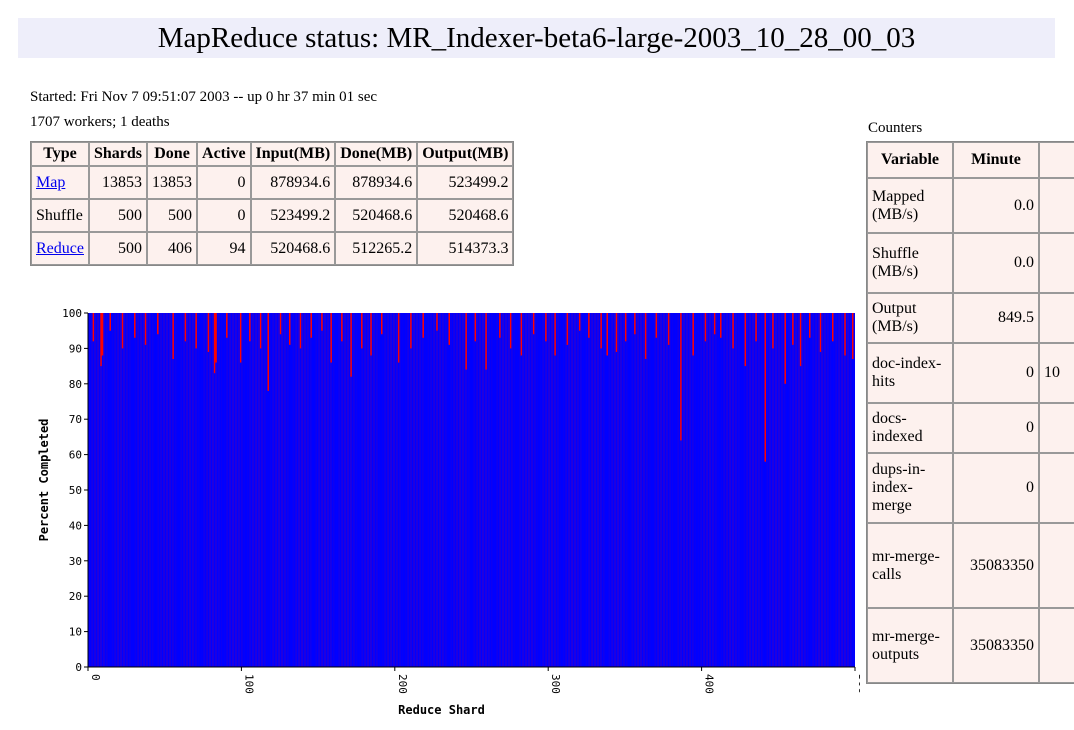 This screenshot has height=730, width=1074. I want to click on y-tick-label: 30, so click(75, 561).